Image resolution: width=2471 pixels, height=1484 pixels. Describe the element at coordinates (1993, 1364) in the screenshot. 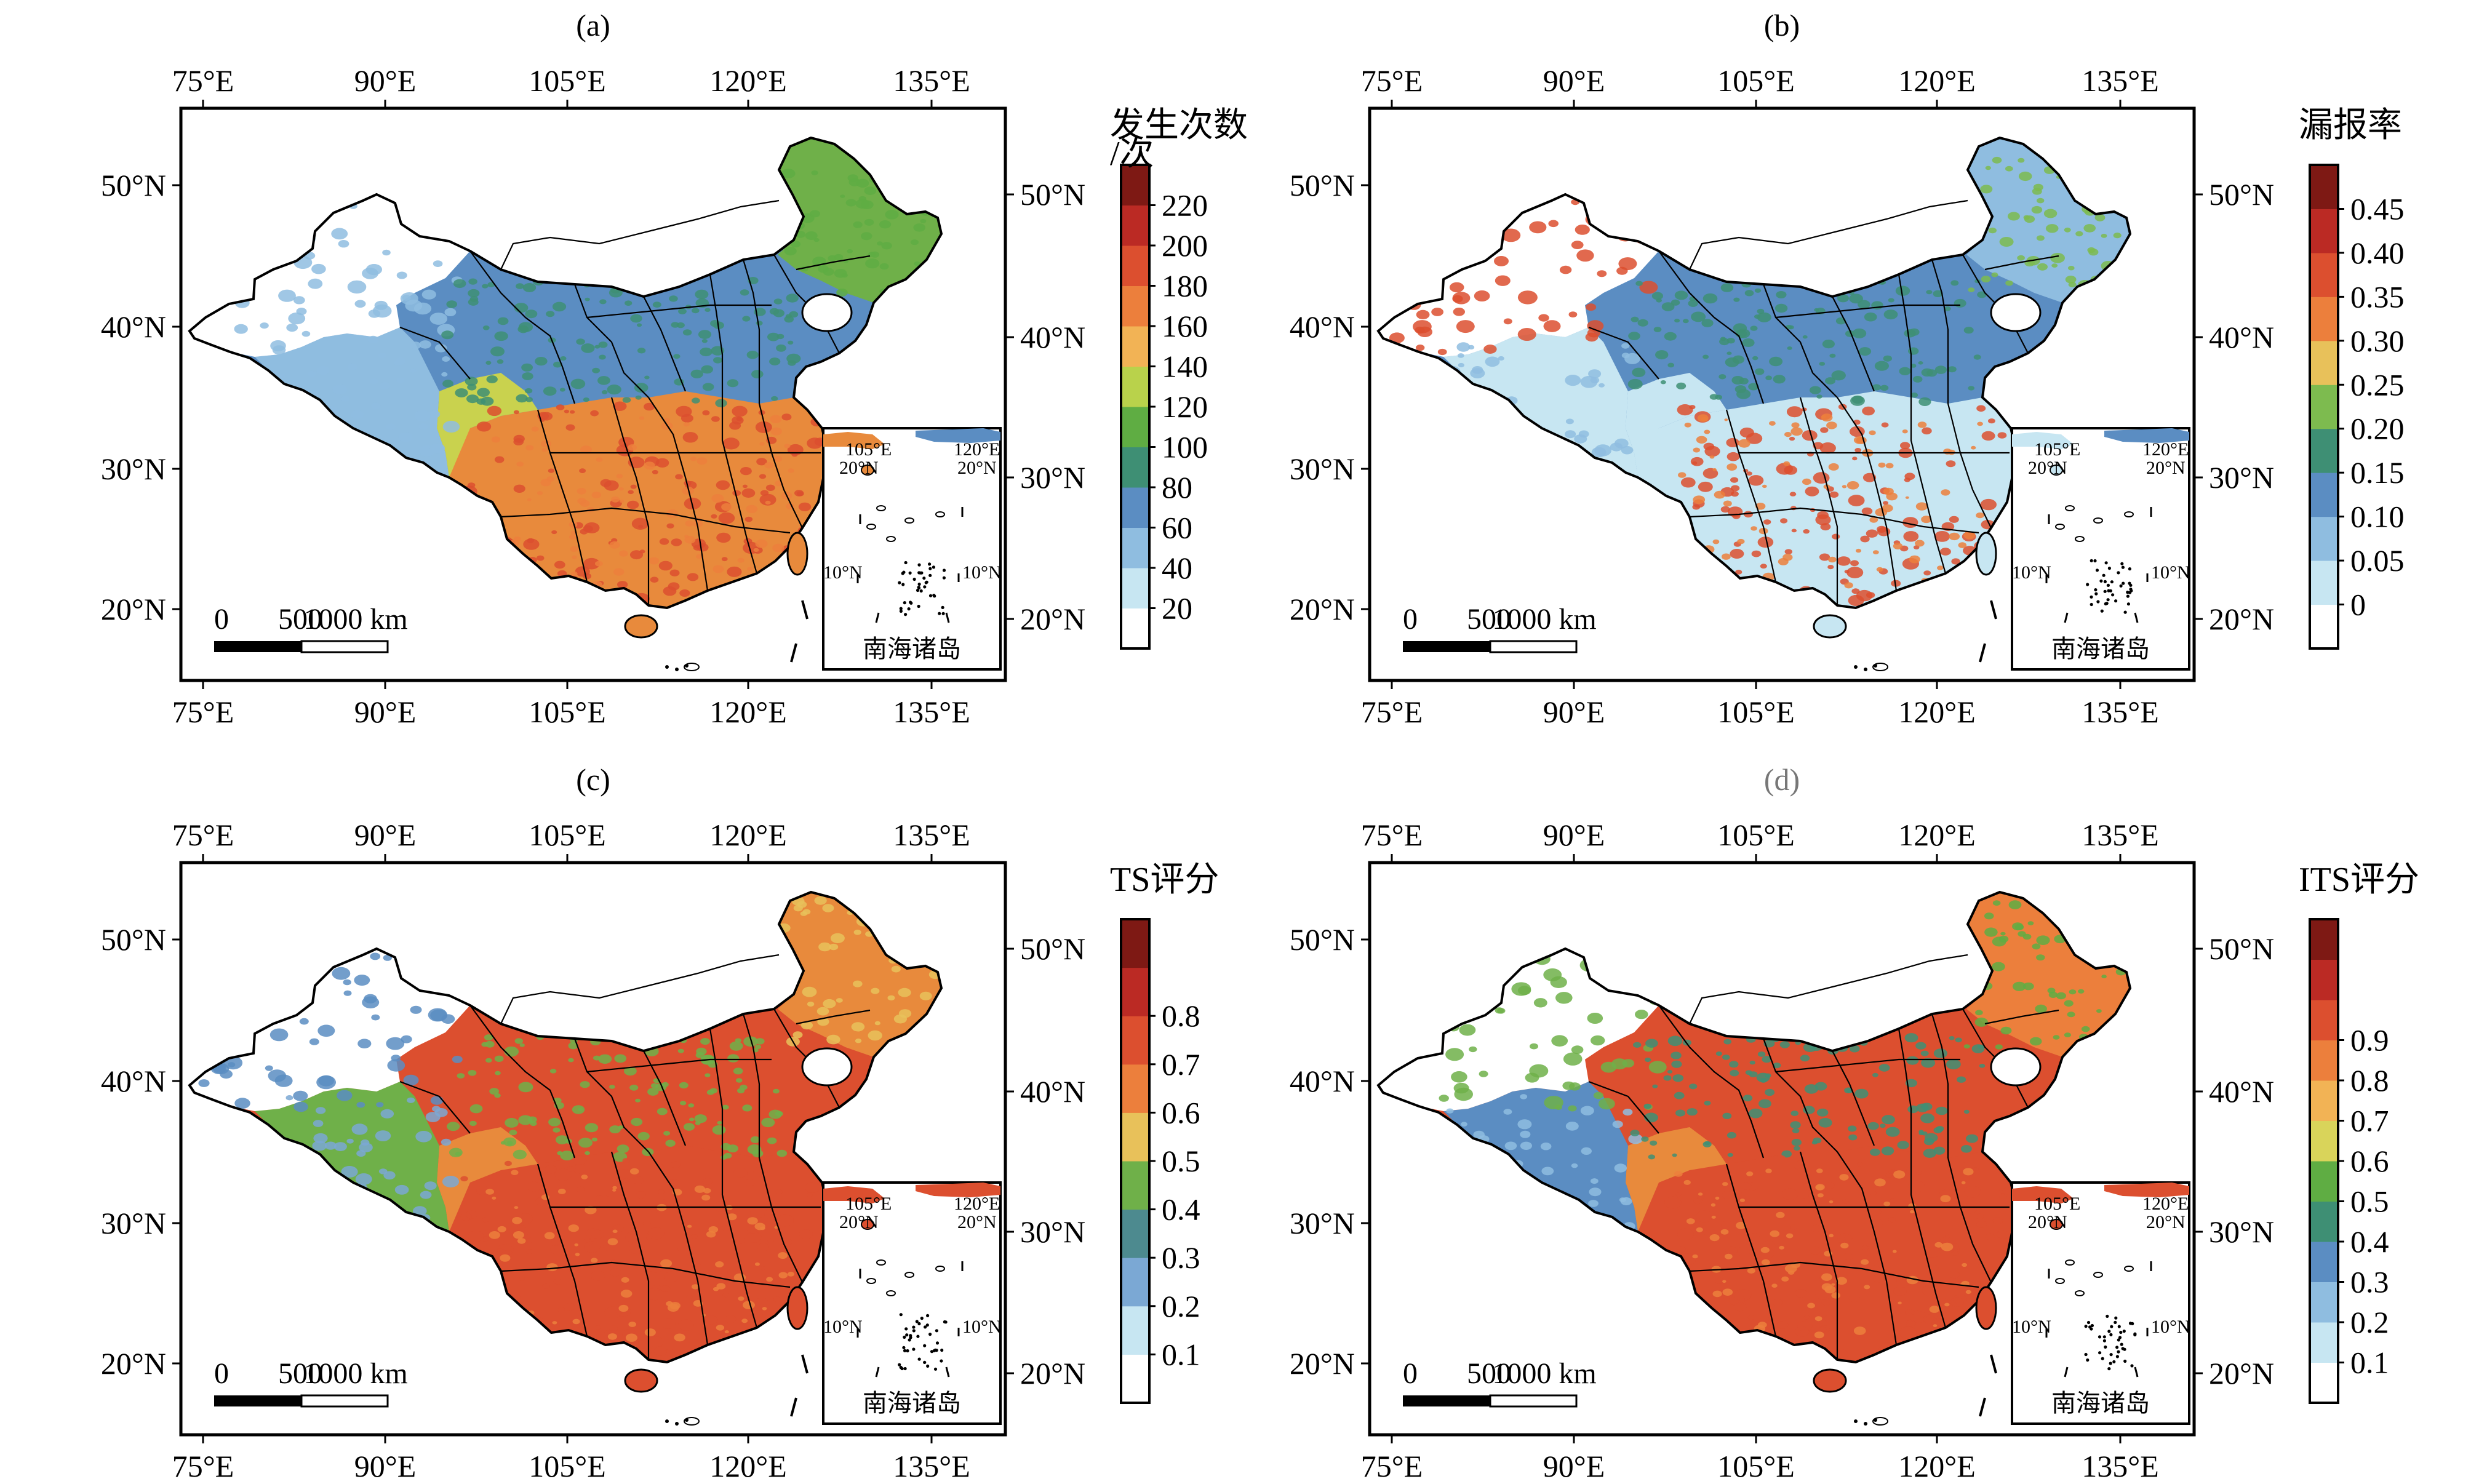

I see `boundary-dash` at that location.